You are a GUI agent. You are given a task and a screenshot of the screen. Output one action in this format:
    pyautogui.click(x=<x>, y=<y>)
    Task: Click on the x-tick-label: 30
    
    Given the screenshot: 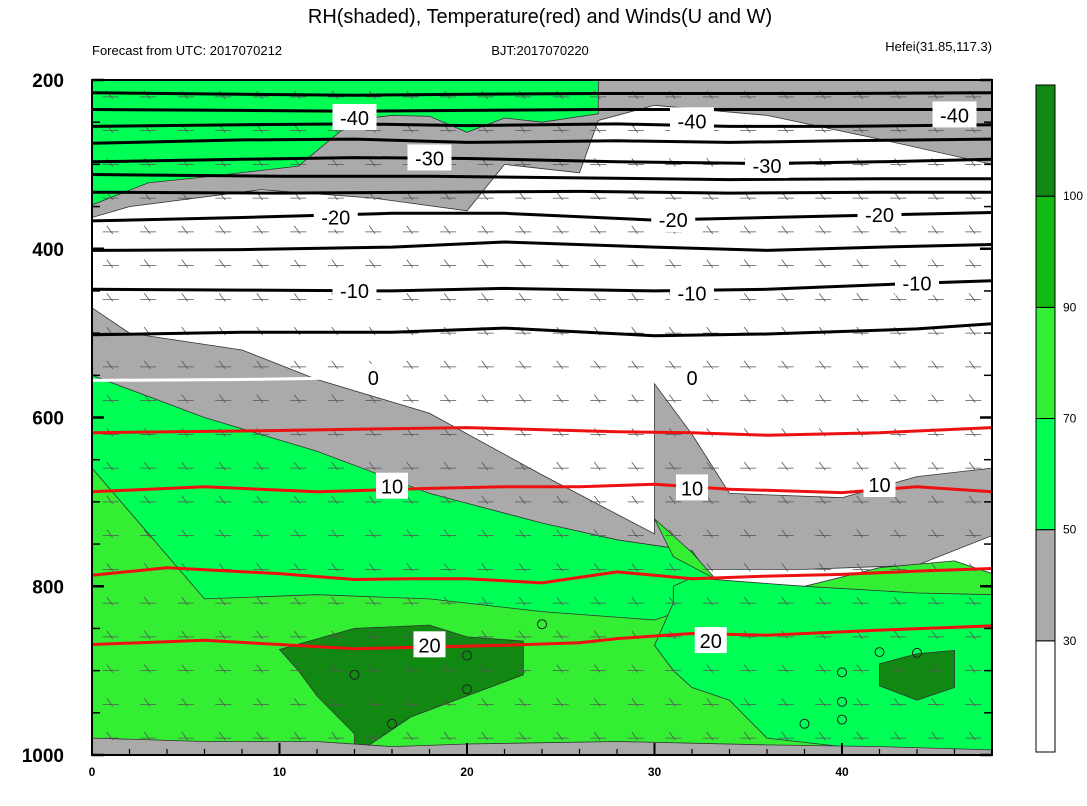 What is the action you would take?
    pyautogui.click(x=655, y=772)
    